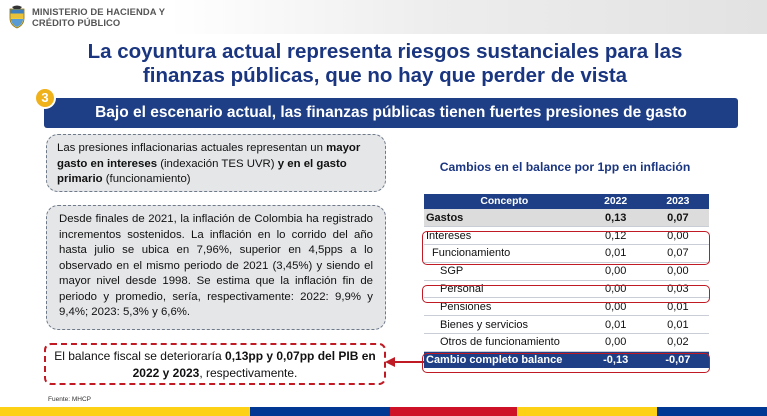 The width and height of the screenshot is (767, 416). I want to click on row-label: SGP, so click(504, 271).